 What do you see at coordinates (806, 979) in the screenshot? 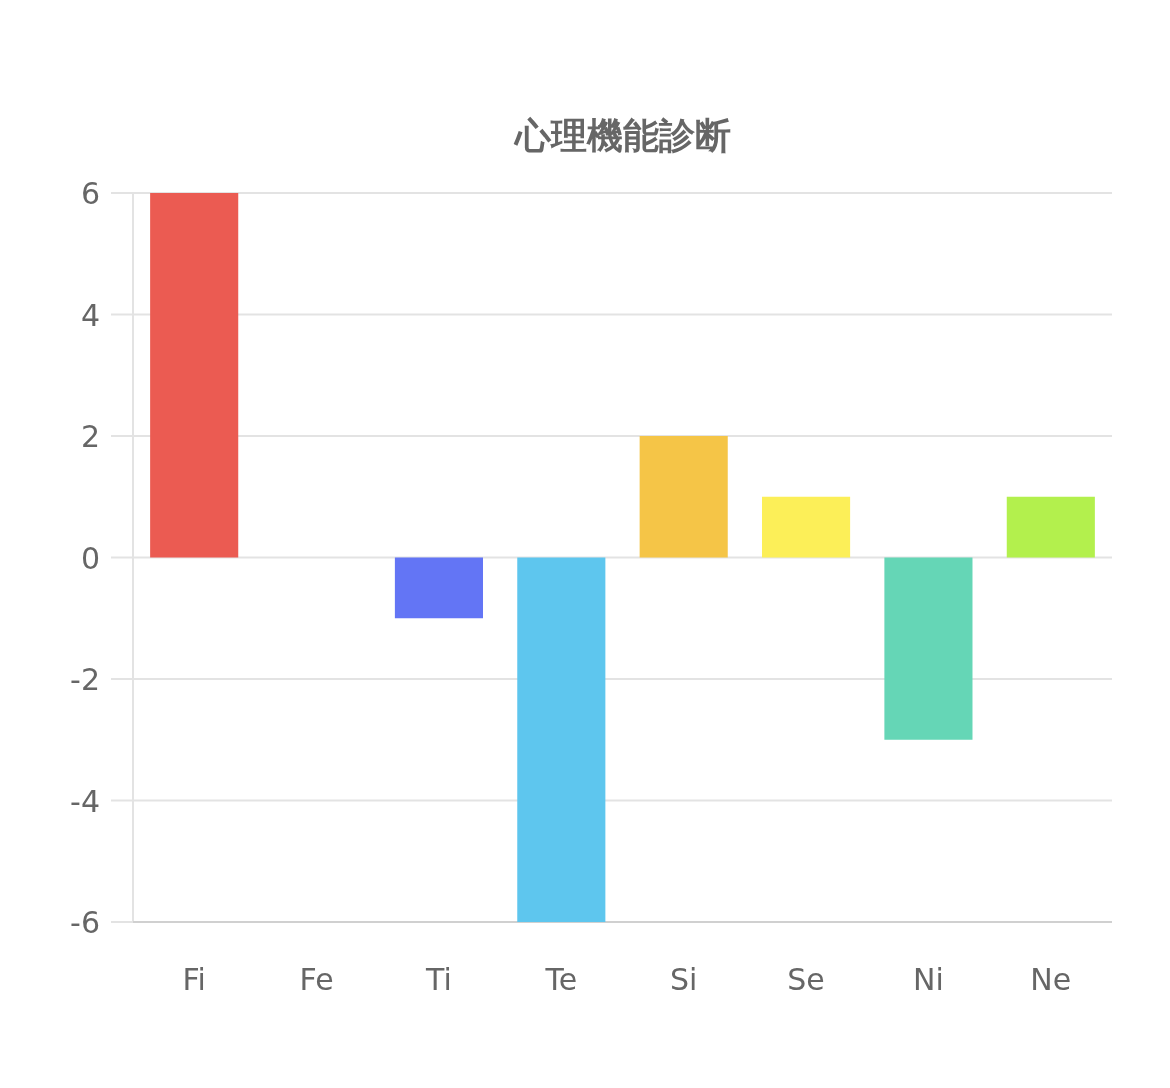
I see `x-tick-label: Se` at bounding box center [806, 979].